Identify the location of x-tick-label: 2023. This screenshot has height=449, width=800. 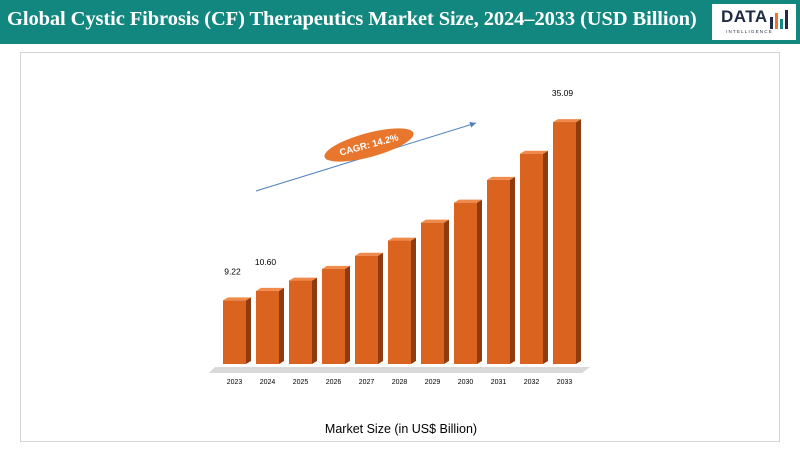
(235, 382).